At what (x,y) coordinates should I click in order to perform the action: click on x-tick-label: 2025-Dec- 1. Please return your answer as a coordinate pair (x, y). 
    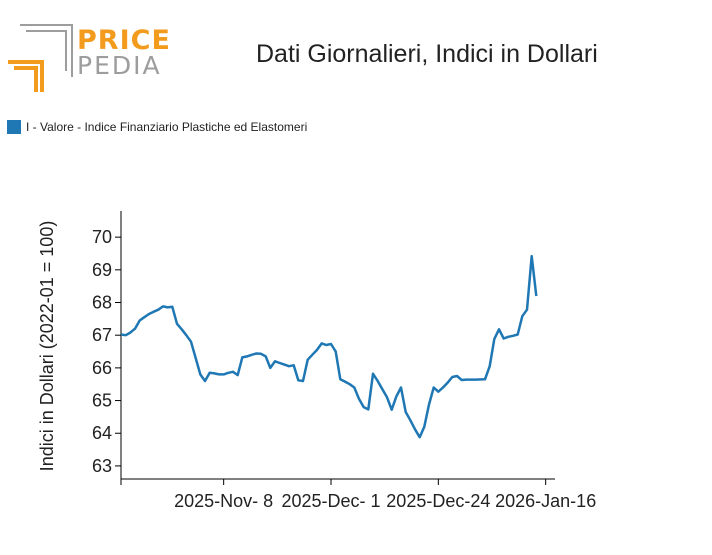
    Looking at the image, I should click on (330, 501).